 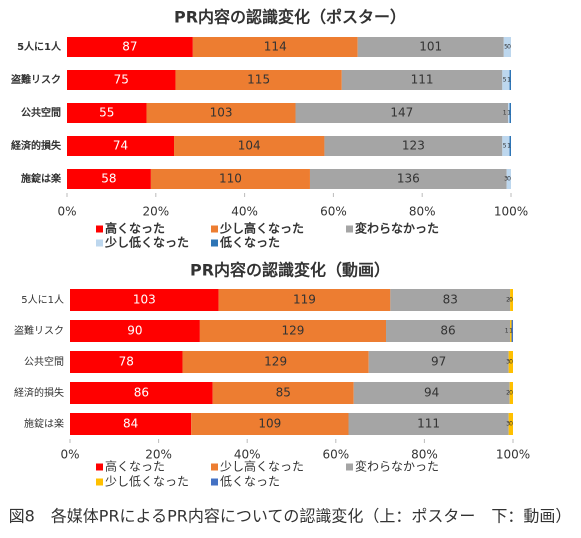 I want to click on data-label: 110, so click(x=230, y=179).